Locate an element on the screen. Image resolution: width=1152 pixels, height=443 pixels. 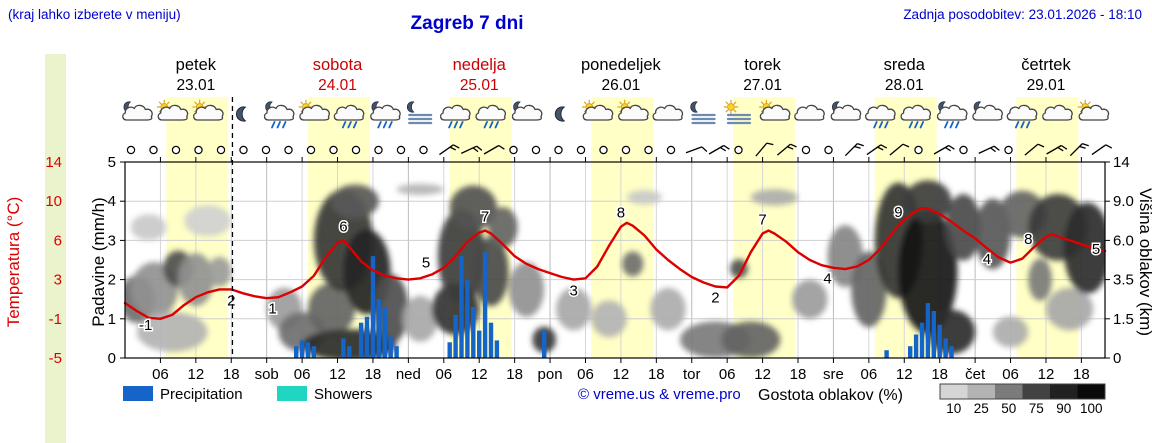
precip-tick-label: 5 is located at coordinates (112, 162).